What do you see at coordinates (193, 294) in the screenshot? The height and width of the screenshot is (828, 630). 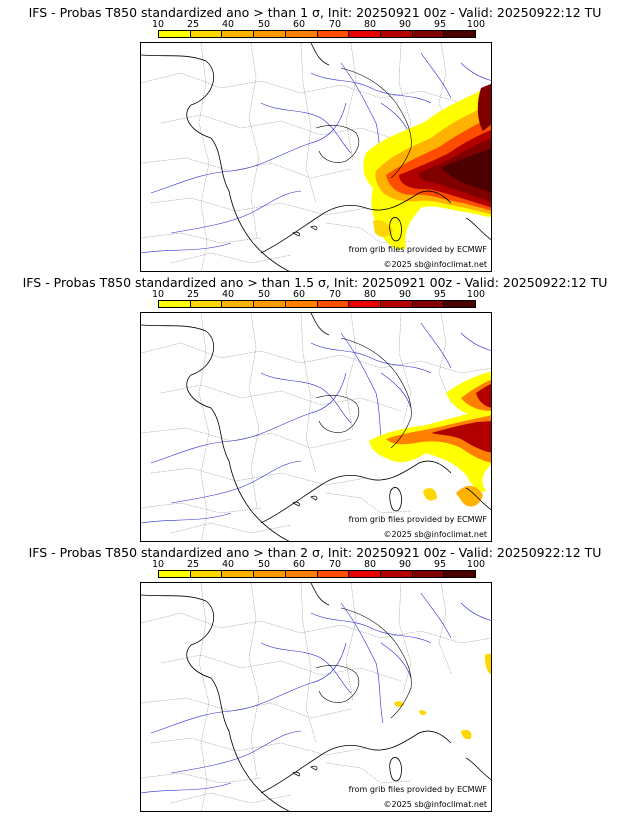 I see `colorbar-label: 25` at bounding box center [193, 294].